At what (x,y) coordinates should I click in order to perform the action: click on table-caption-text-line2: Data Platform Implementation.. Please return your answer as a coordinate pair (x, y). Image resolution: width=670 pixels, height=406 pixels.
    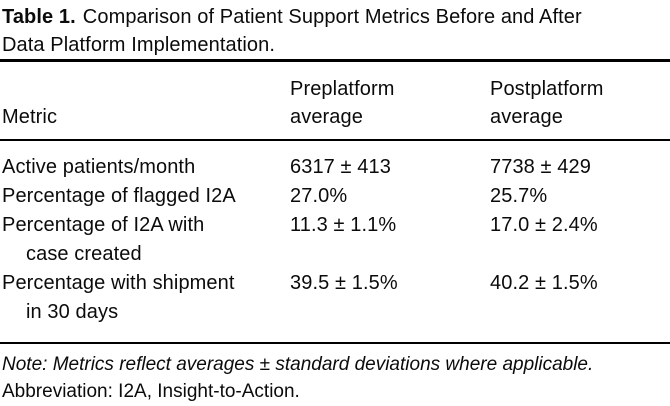
    Looking at the image, I should click on (139, 45).